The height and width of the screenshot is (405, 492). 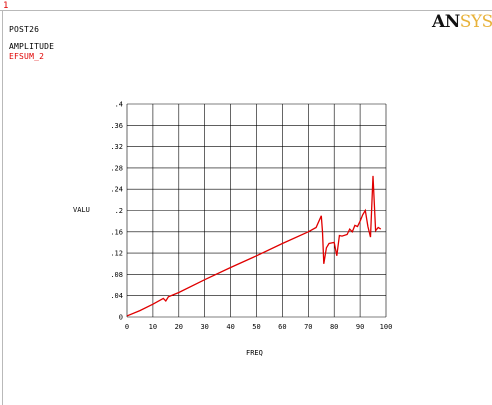 I want to click on x-tick-label: 80, so click(x=334, y=327).